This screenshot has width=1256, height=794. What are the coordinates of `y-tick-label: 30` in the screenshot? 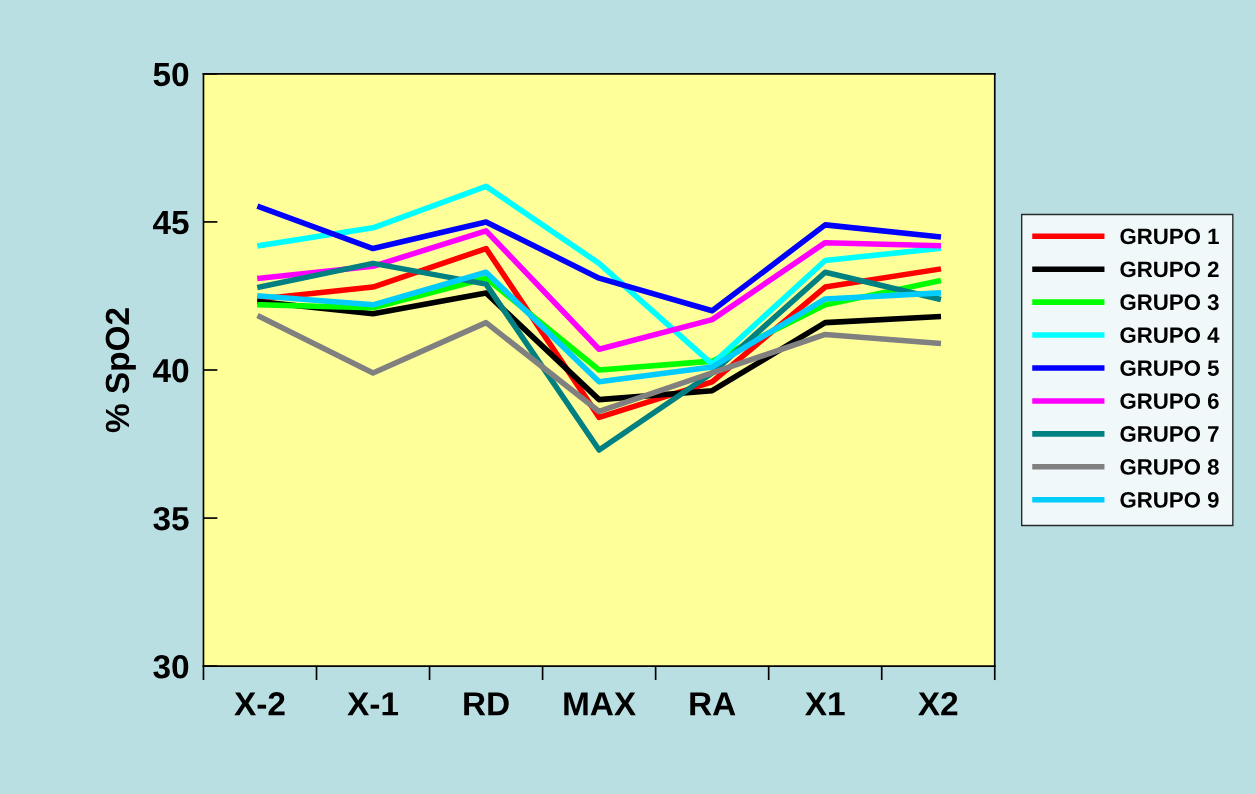 It's located at (171, 666).